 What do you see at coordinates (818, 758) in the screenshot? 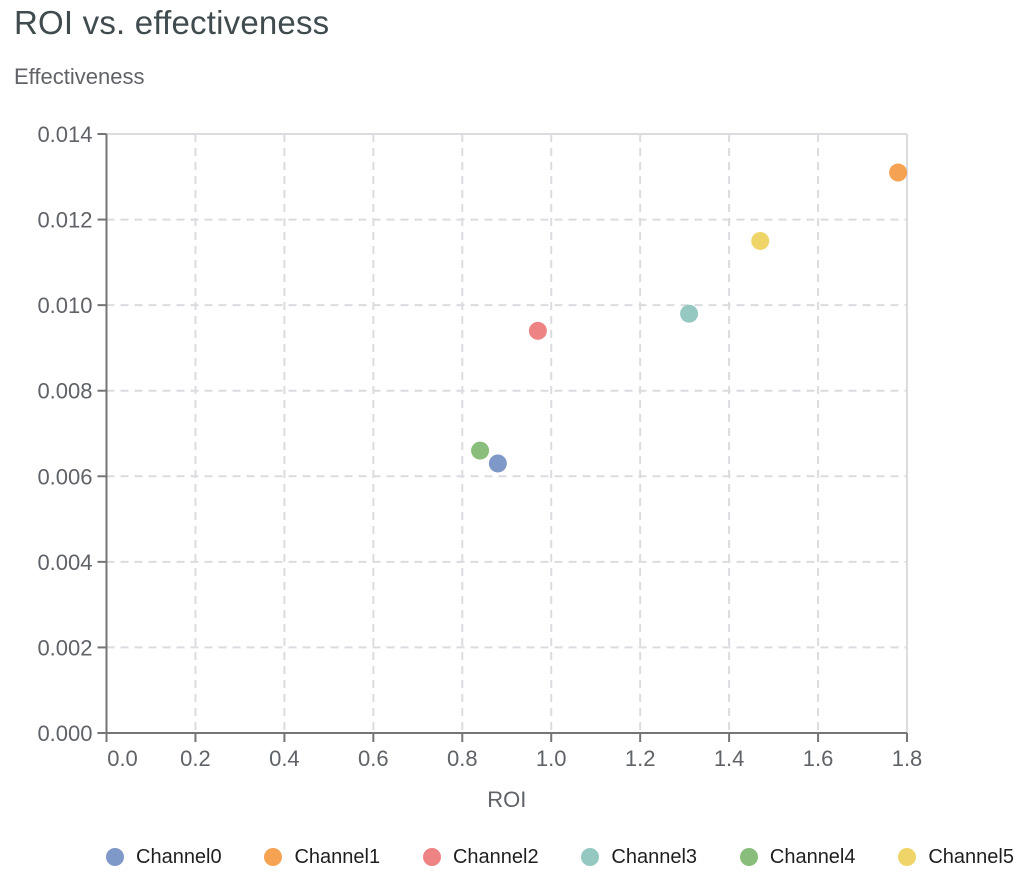
I see `x-tick-label: 1.6` at bounding box center [818, 758].